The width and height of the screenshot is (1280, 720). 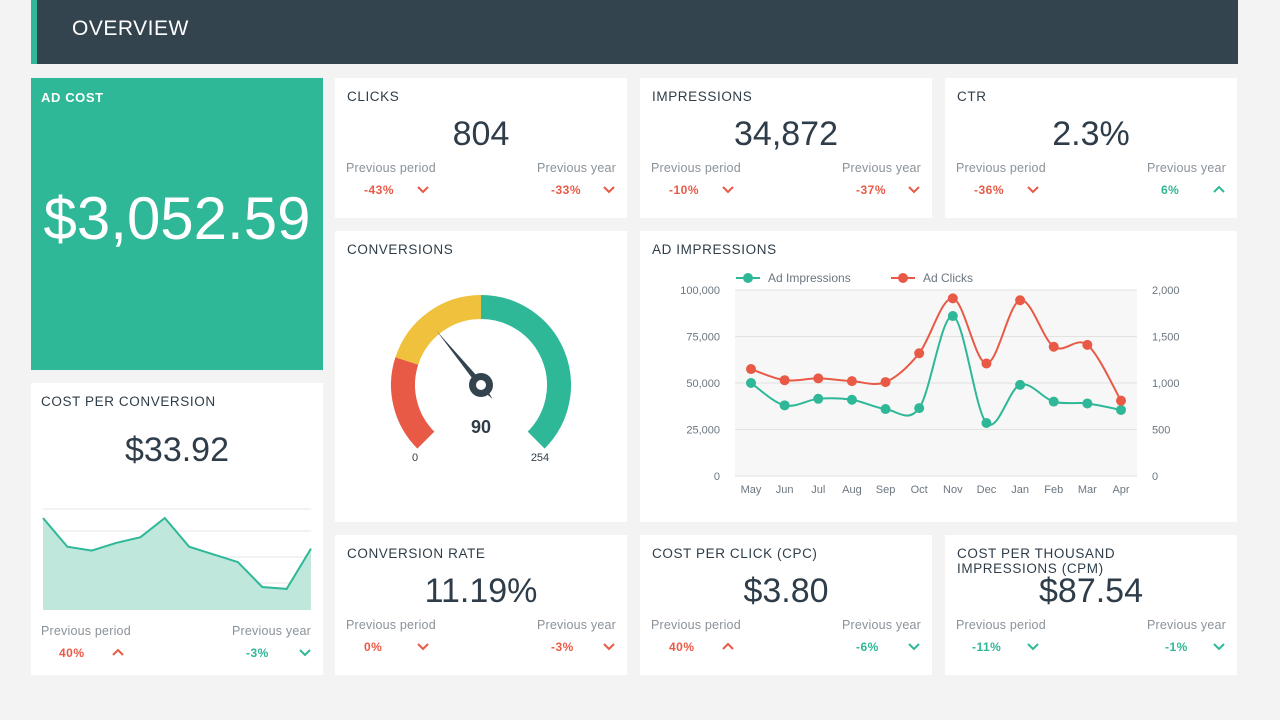 I want to click on y-right-tick-label: 1,000, so click(x=1166, y=384).